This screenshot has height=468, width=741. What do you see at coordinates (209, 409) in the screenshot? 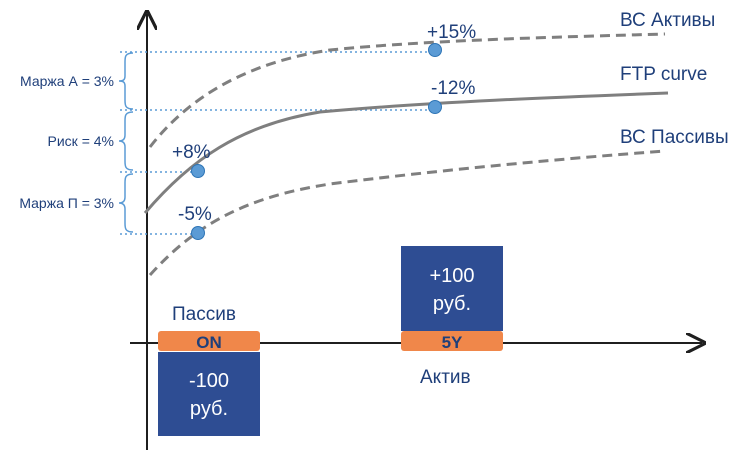
I see `liability-currency: руб.` at bounding box center [209, 409].